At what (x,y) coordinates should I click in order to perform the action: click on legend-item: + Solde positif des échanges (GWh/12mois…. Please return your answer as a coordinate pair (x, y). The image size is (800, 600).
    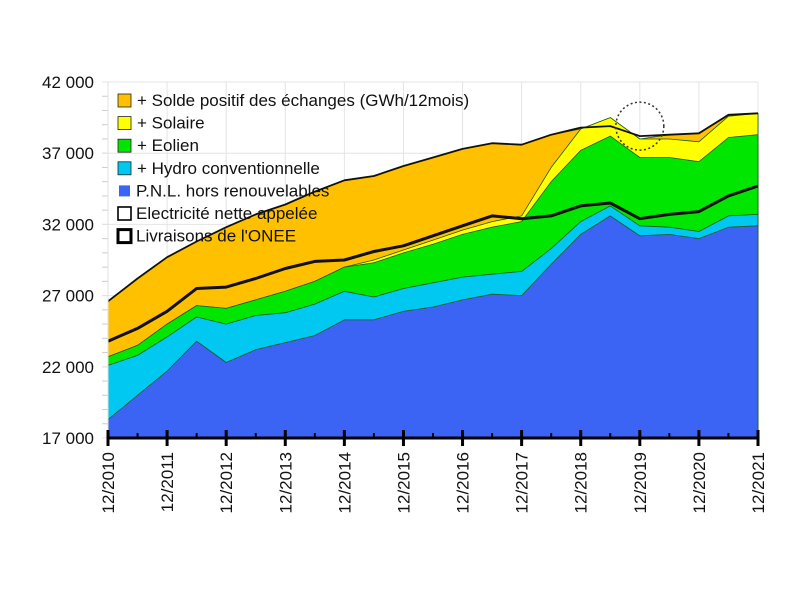
    Looking at the image, I should click on (293, 100).